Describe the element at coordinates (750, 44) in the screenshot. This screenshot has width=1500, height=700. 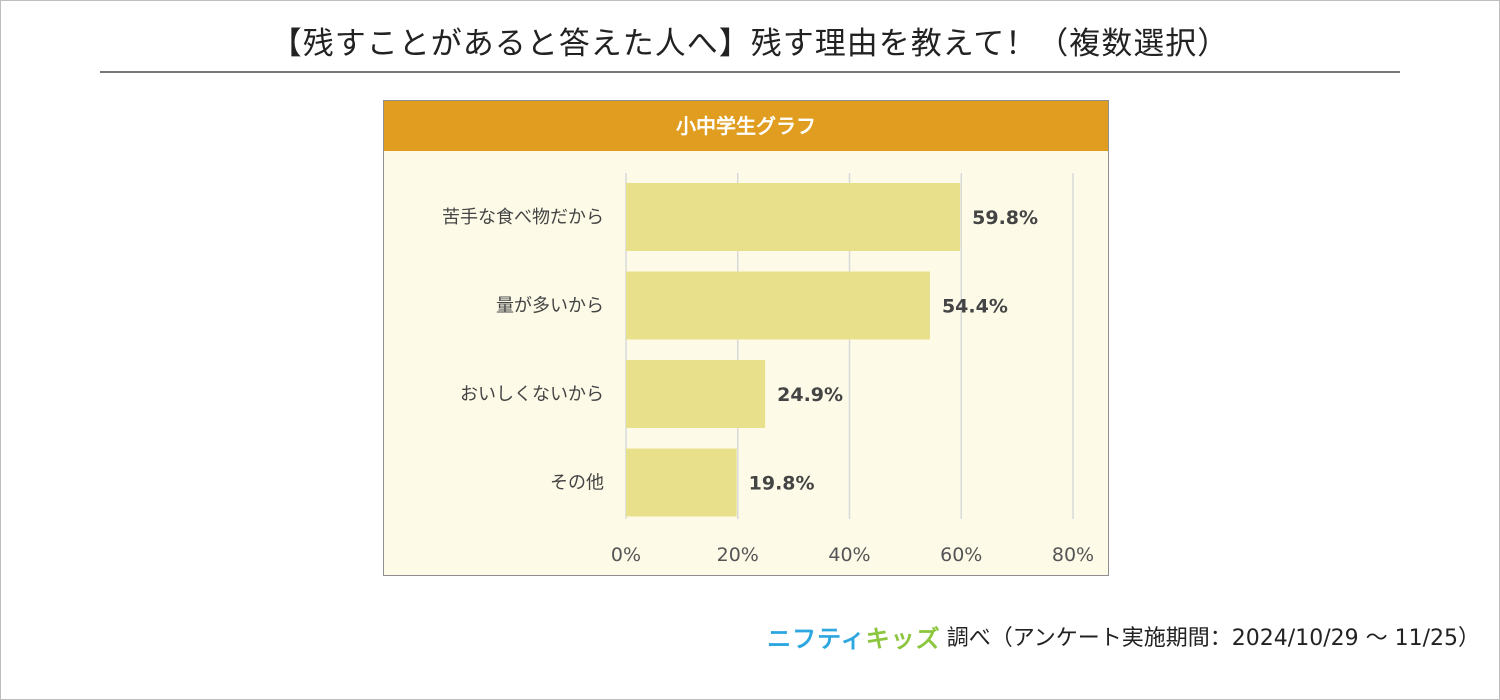
I see `page-title: 【残すことがあると答えた人へ】残す理由を教えて！（複数選択）` at that location.